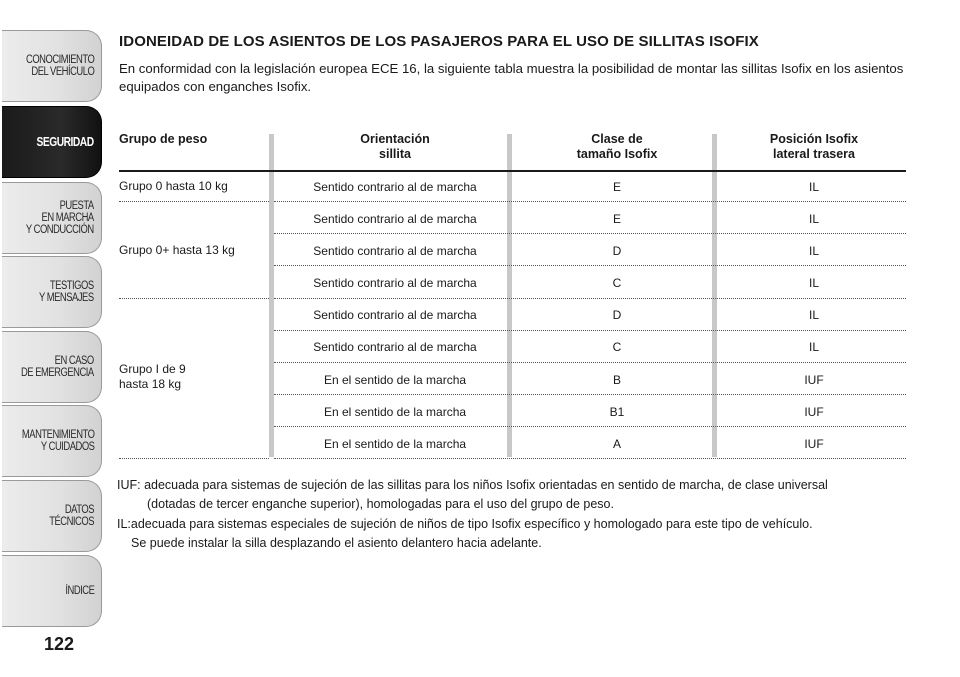 Image resolution: width=960 pixels, height=677 pixels. I want to click on tab-label: DATOS TÉCNICOS, so click(71, 516).